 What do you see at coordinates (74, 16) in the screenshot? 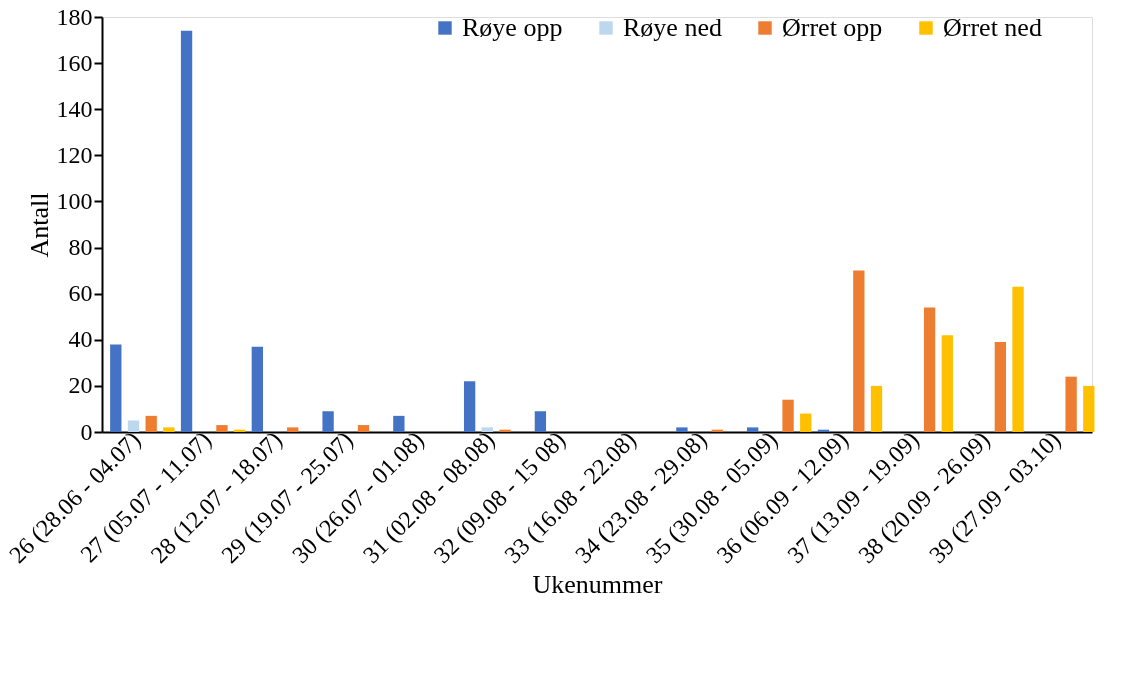
I see `y-tick-label: 180` at bounding box center [74, 16].